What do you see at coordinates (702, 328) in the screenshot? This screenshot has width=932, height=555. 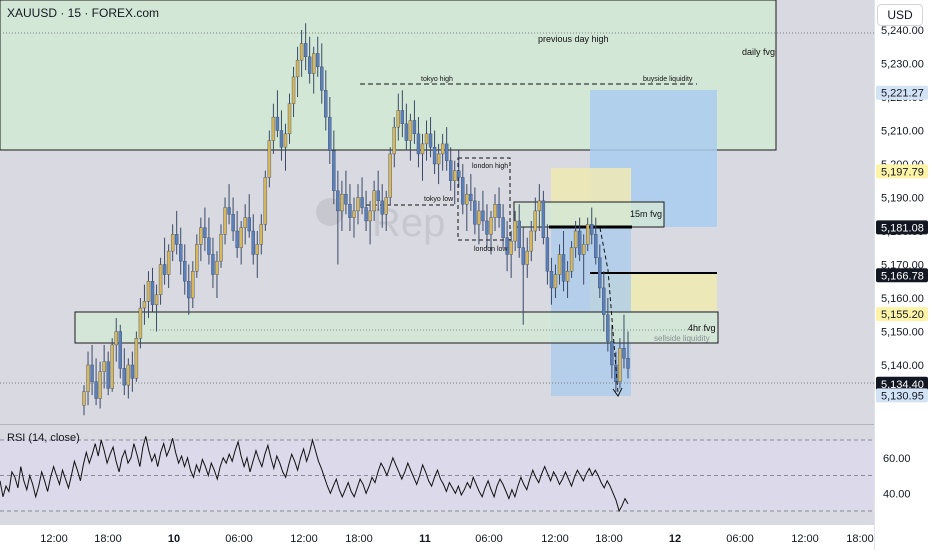 I see `fvg-4hr-label: 4hr fvg` at bounding box center [702, 328].